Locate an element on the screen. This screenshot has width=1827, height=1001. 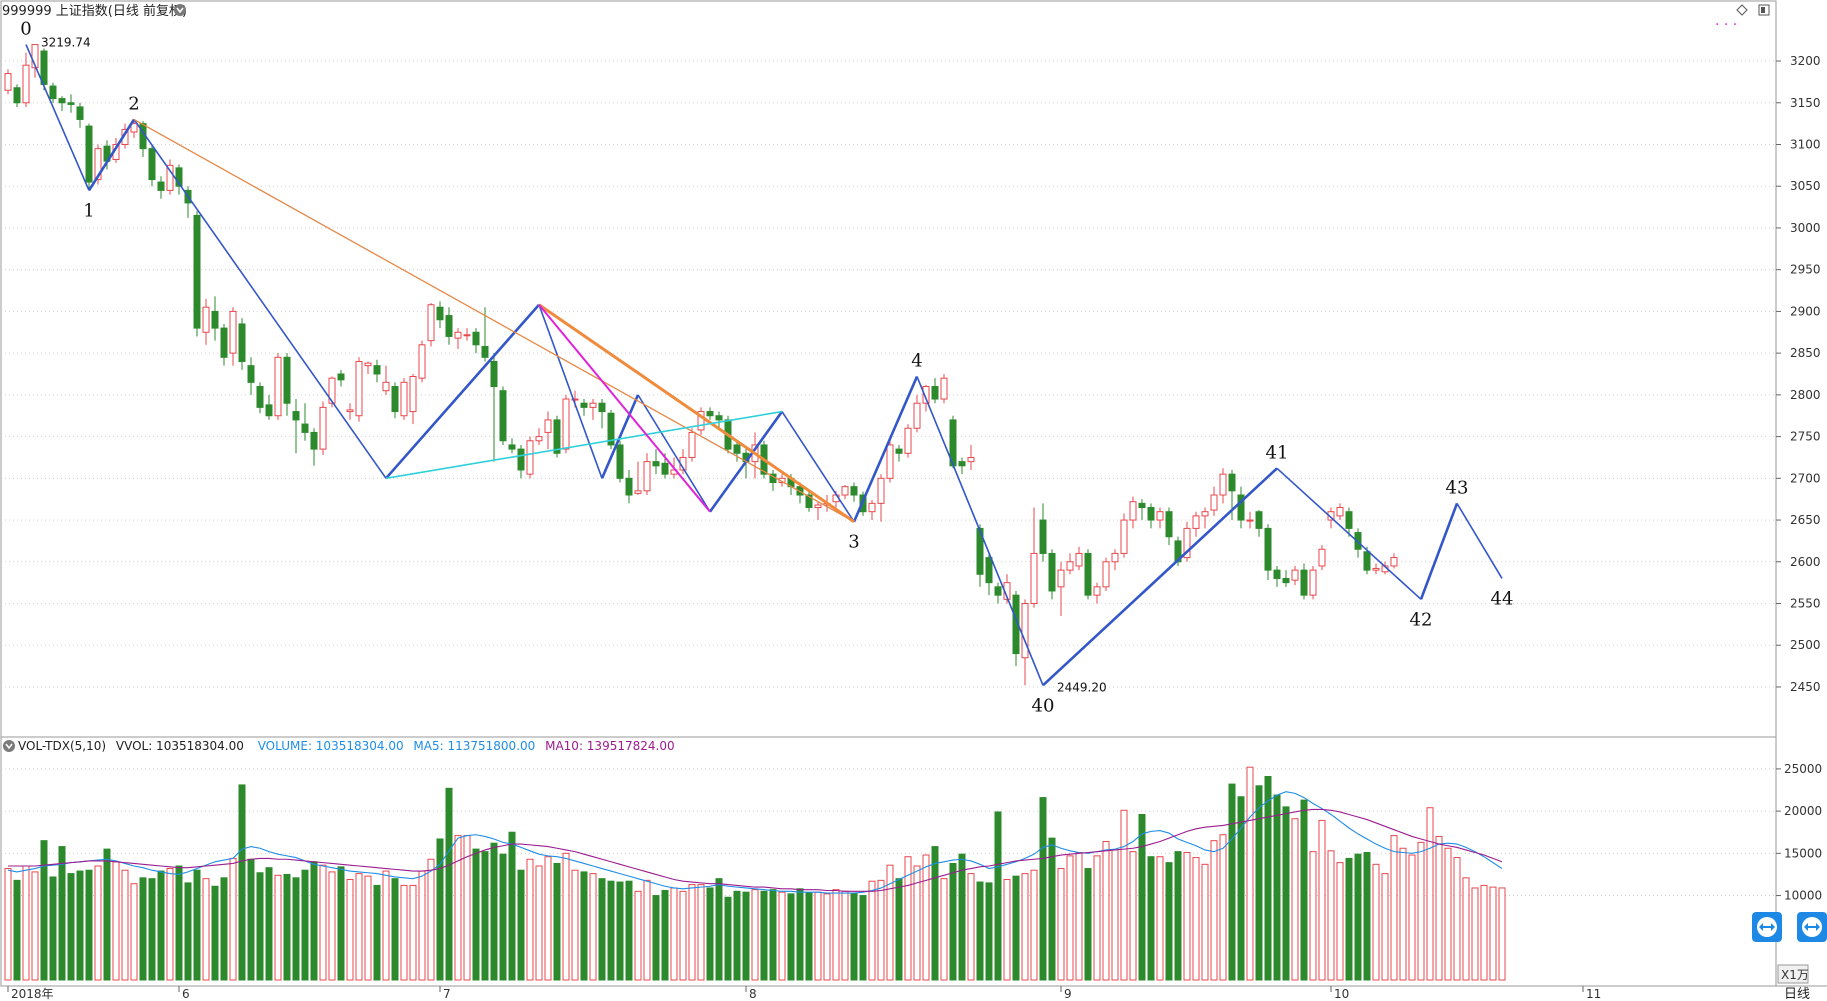
price-tick-label: 3200 is located at coordinates (1805, 61).